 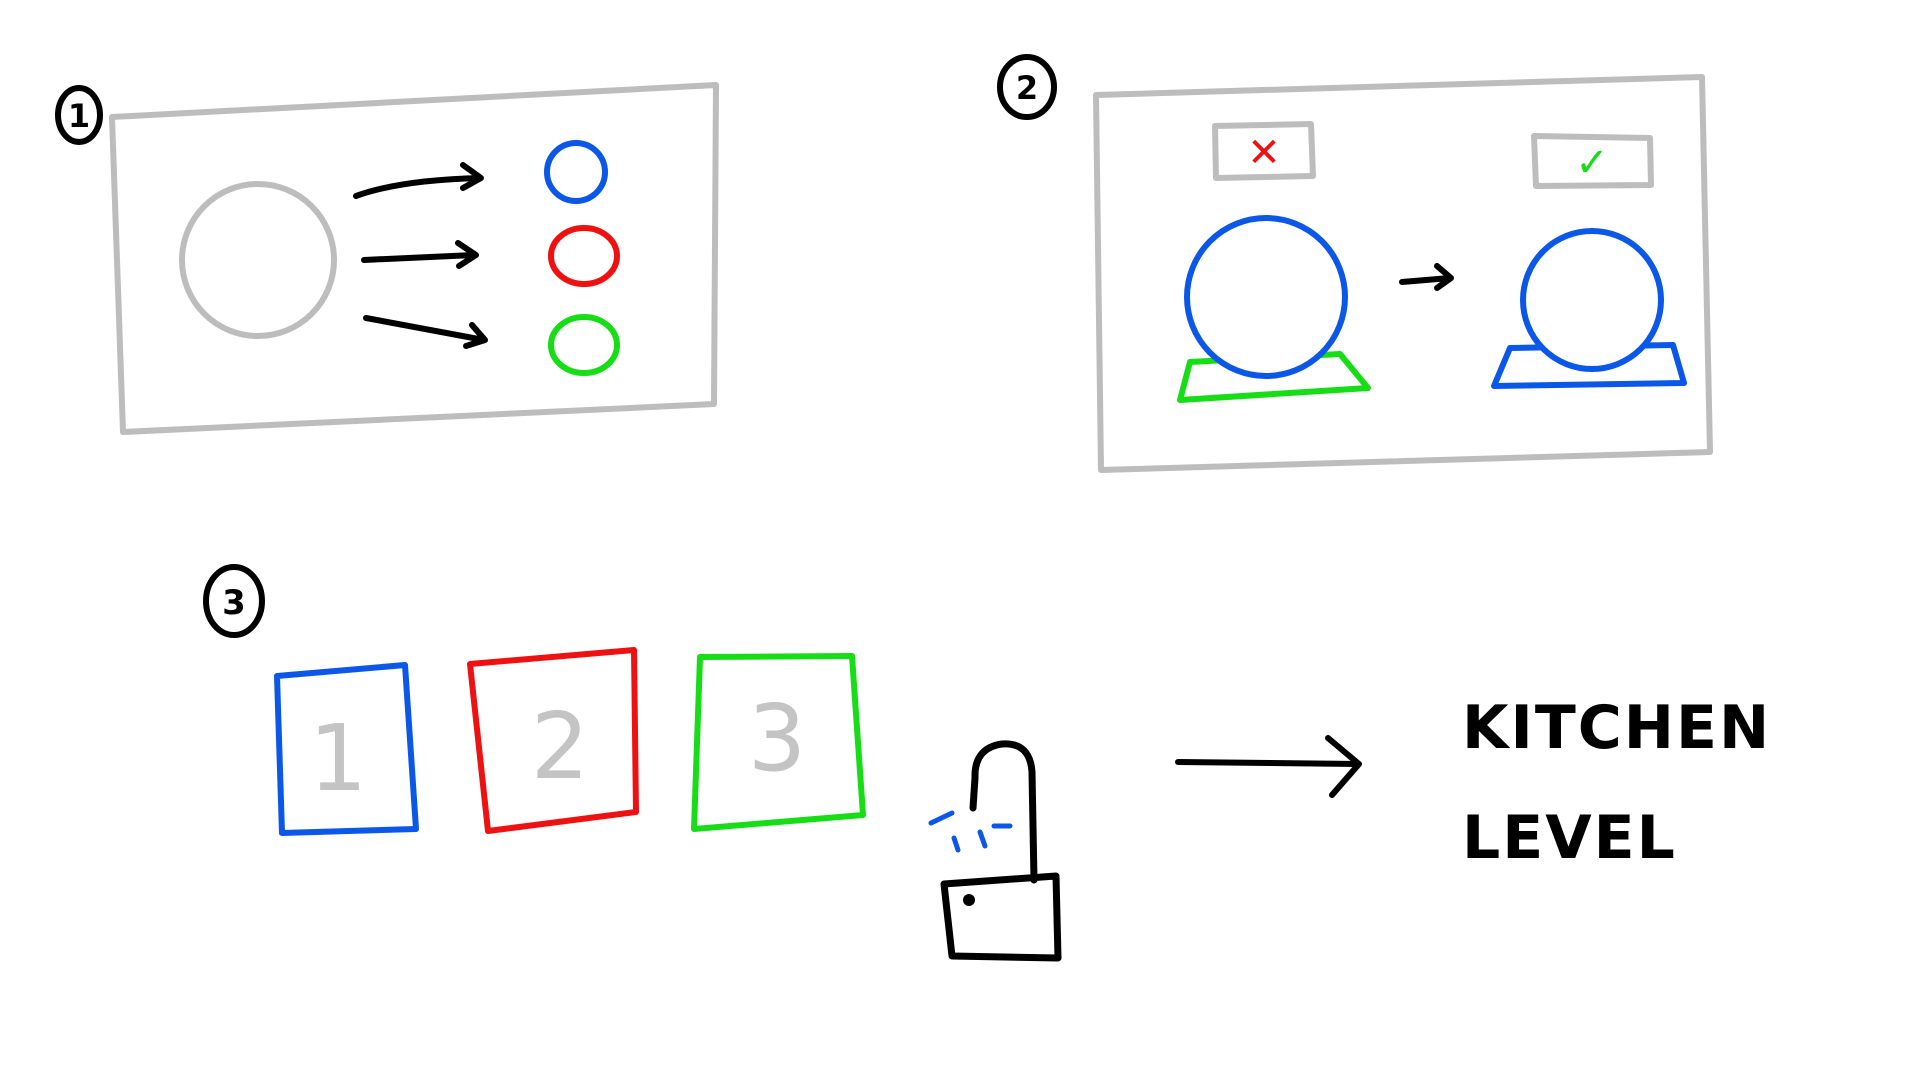 What do you see at coordinates (420, 254) in the screenshot?
I see `split-arrow-middle` at bounding box center [420, 254].